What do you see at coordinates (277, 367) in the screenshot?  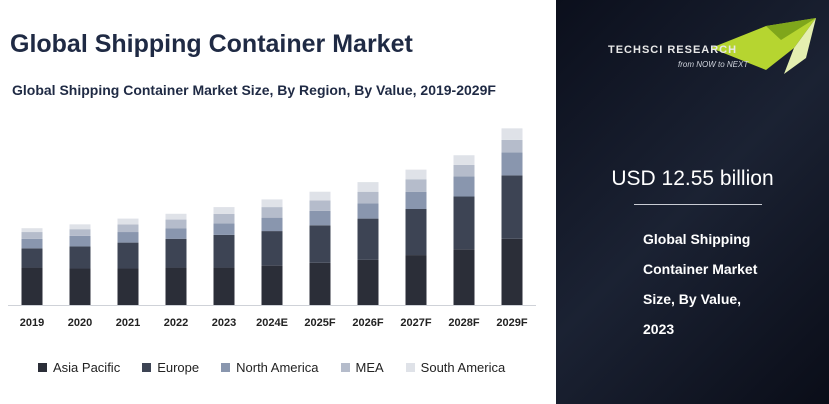 I see `legend-label: North America` at bounding box center [277, 367].